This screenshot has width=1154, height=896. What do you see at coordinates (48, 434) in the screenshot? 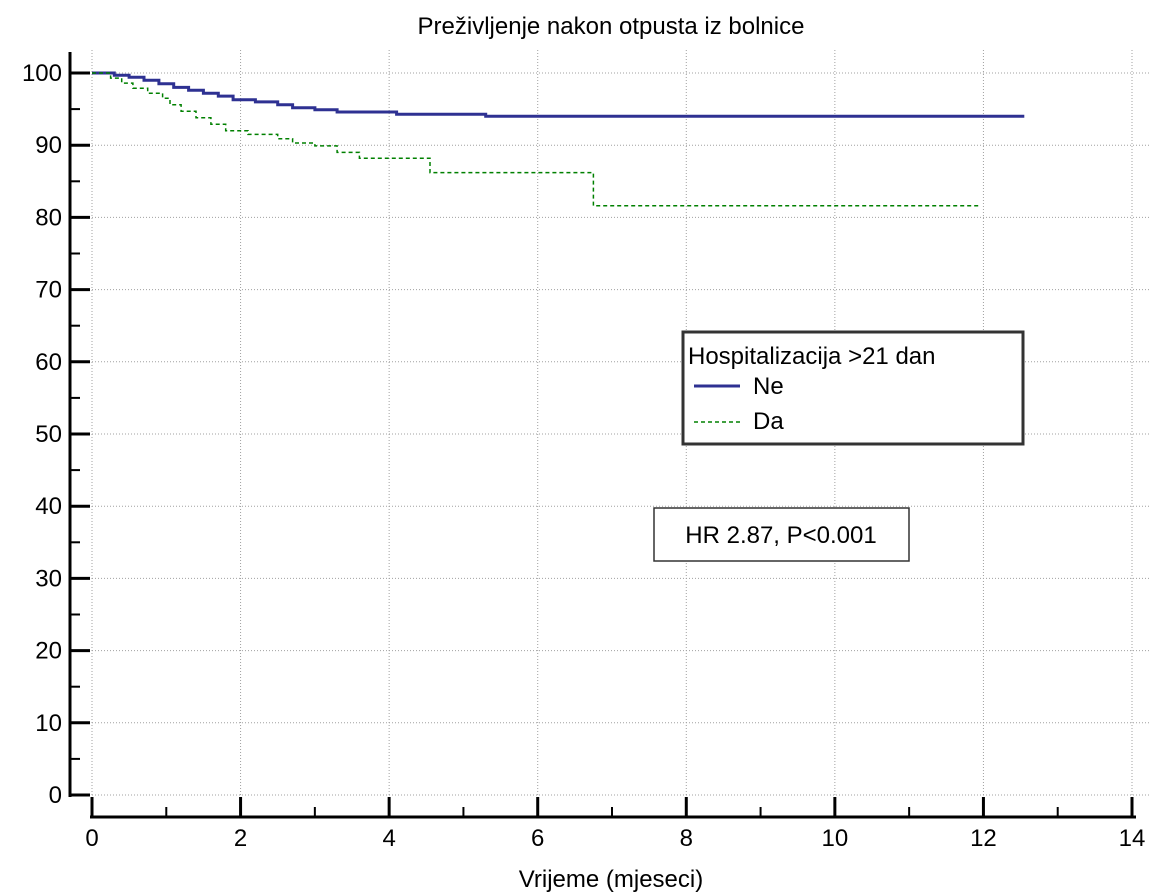
I see `y-tick-label-50: 50` at bounding box center [48, 434].